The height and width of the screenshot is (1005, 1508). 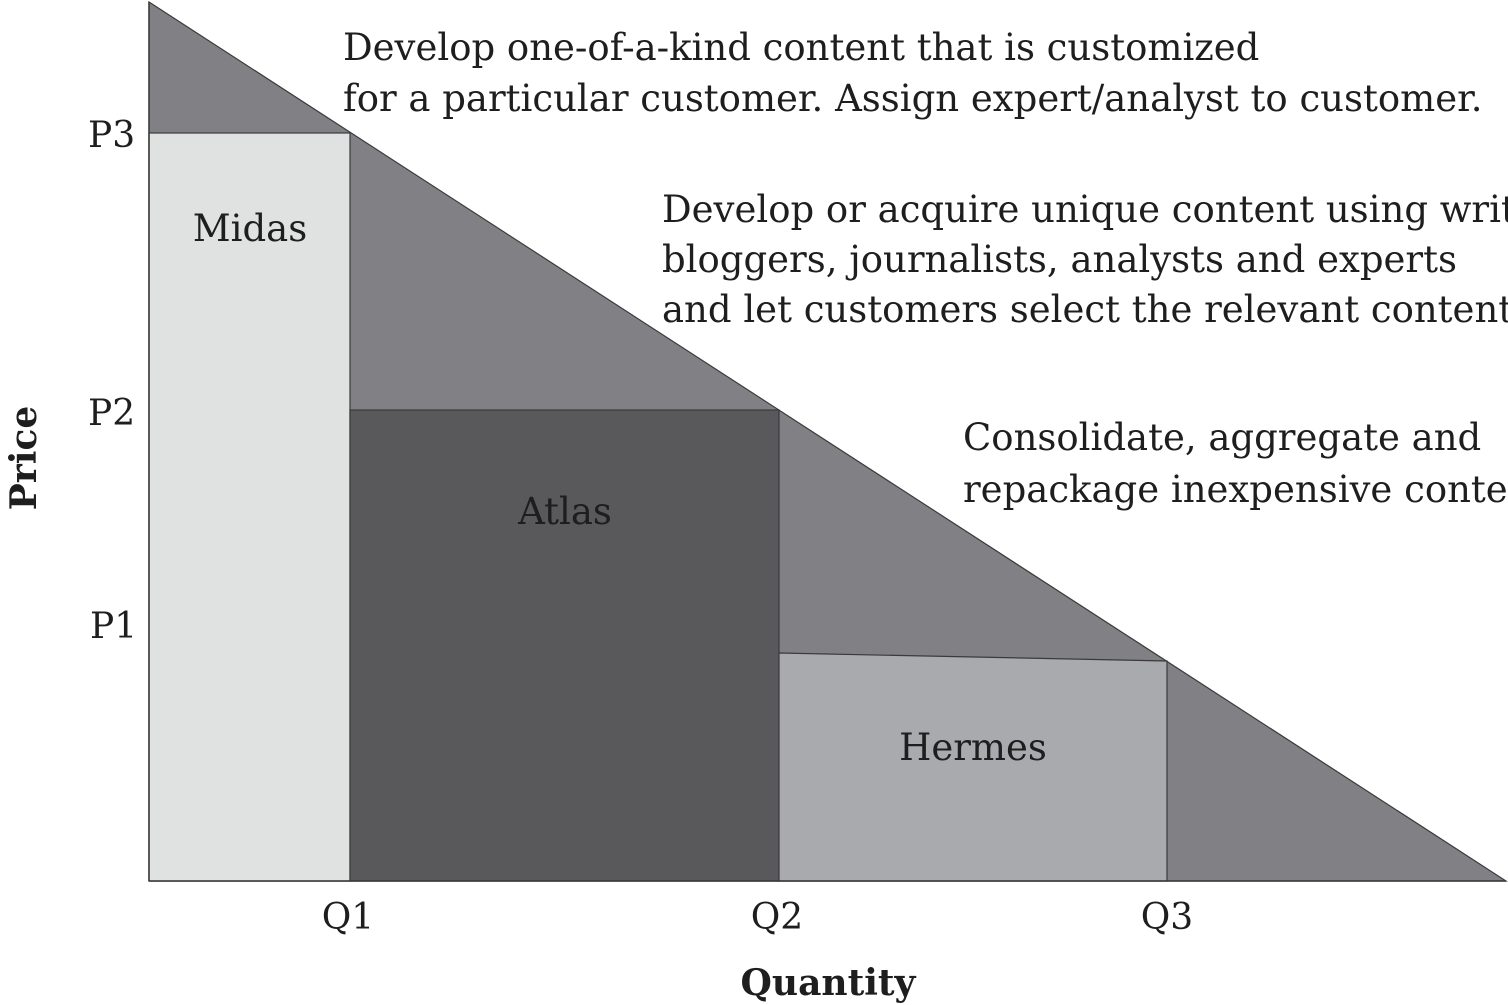 I want to click on x-tick-q2: Q2, so click(x=777, y=917).